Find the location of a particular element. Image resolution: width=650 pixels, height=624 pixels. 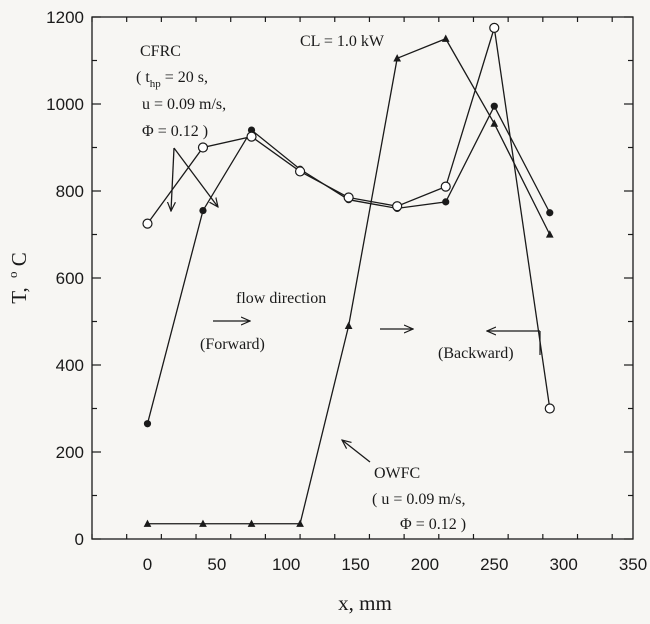

annotation-flow-direction: flow direction is located at coordinates (281, 298).